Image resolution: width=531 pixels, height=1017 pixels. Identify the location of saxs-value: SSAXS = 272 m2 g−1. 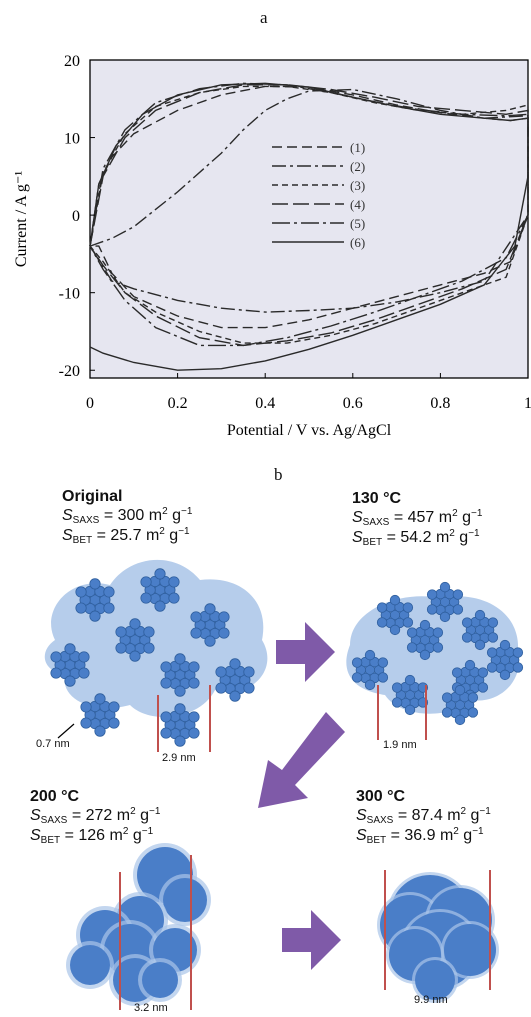
(95, 816).